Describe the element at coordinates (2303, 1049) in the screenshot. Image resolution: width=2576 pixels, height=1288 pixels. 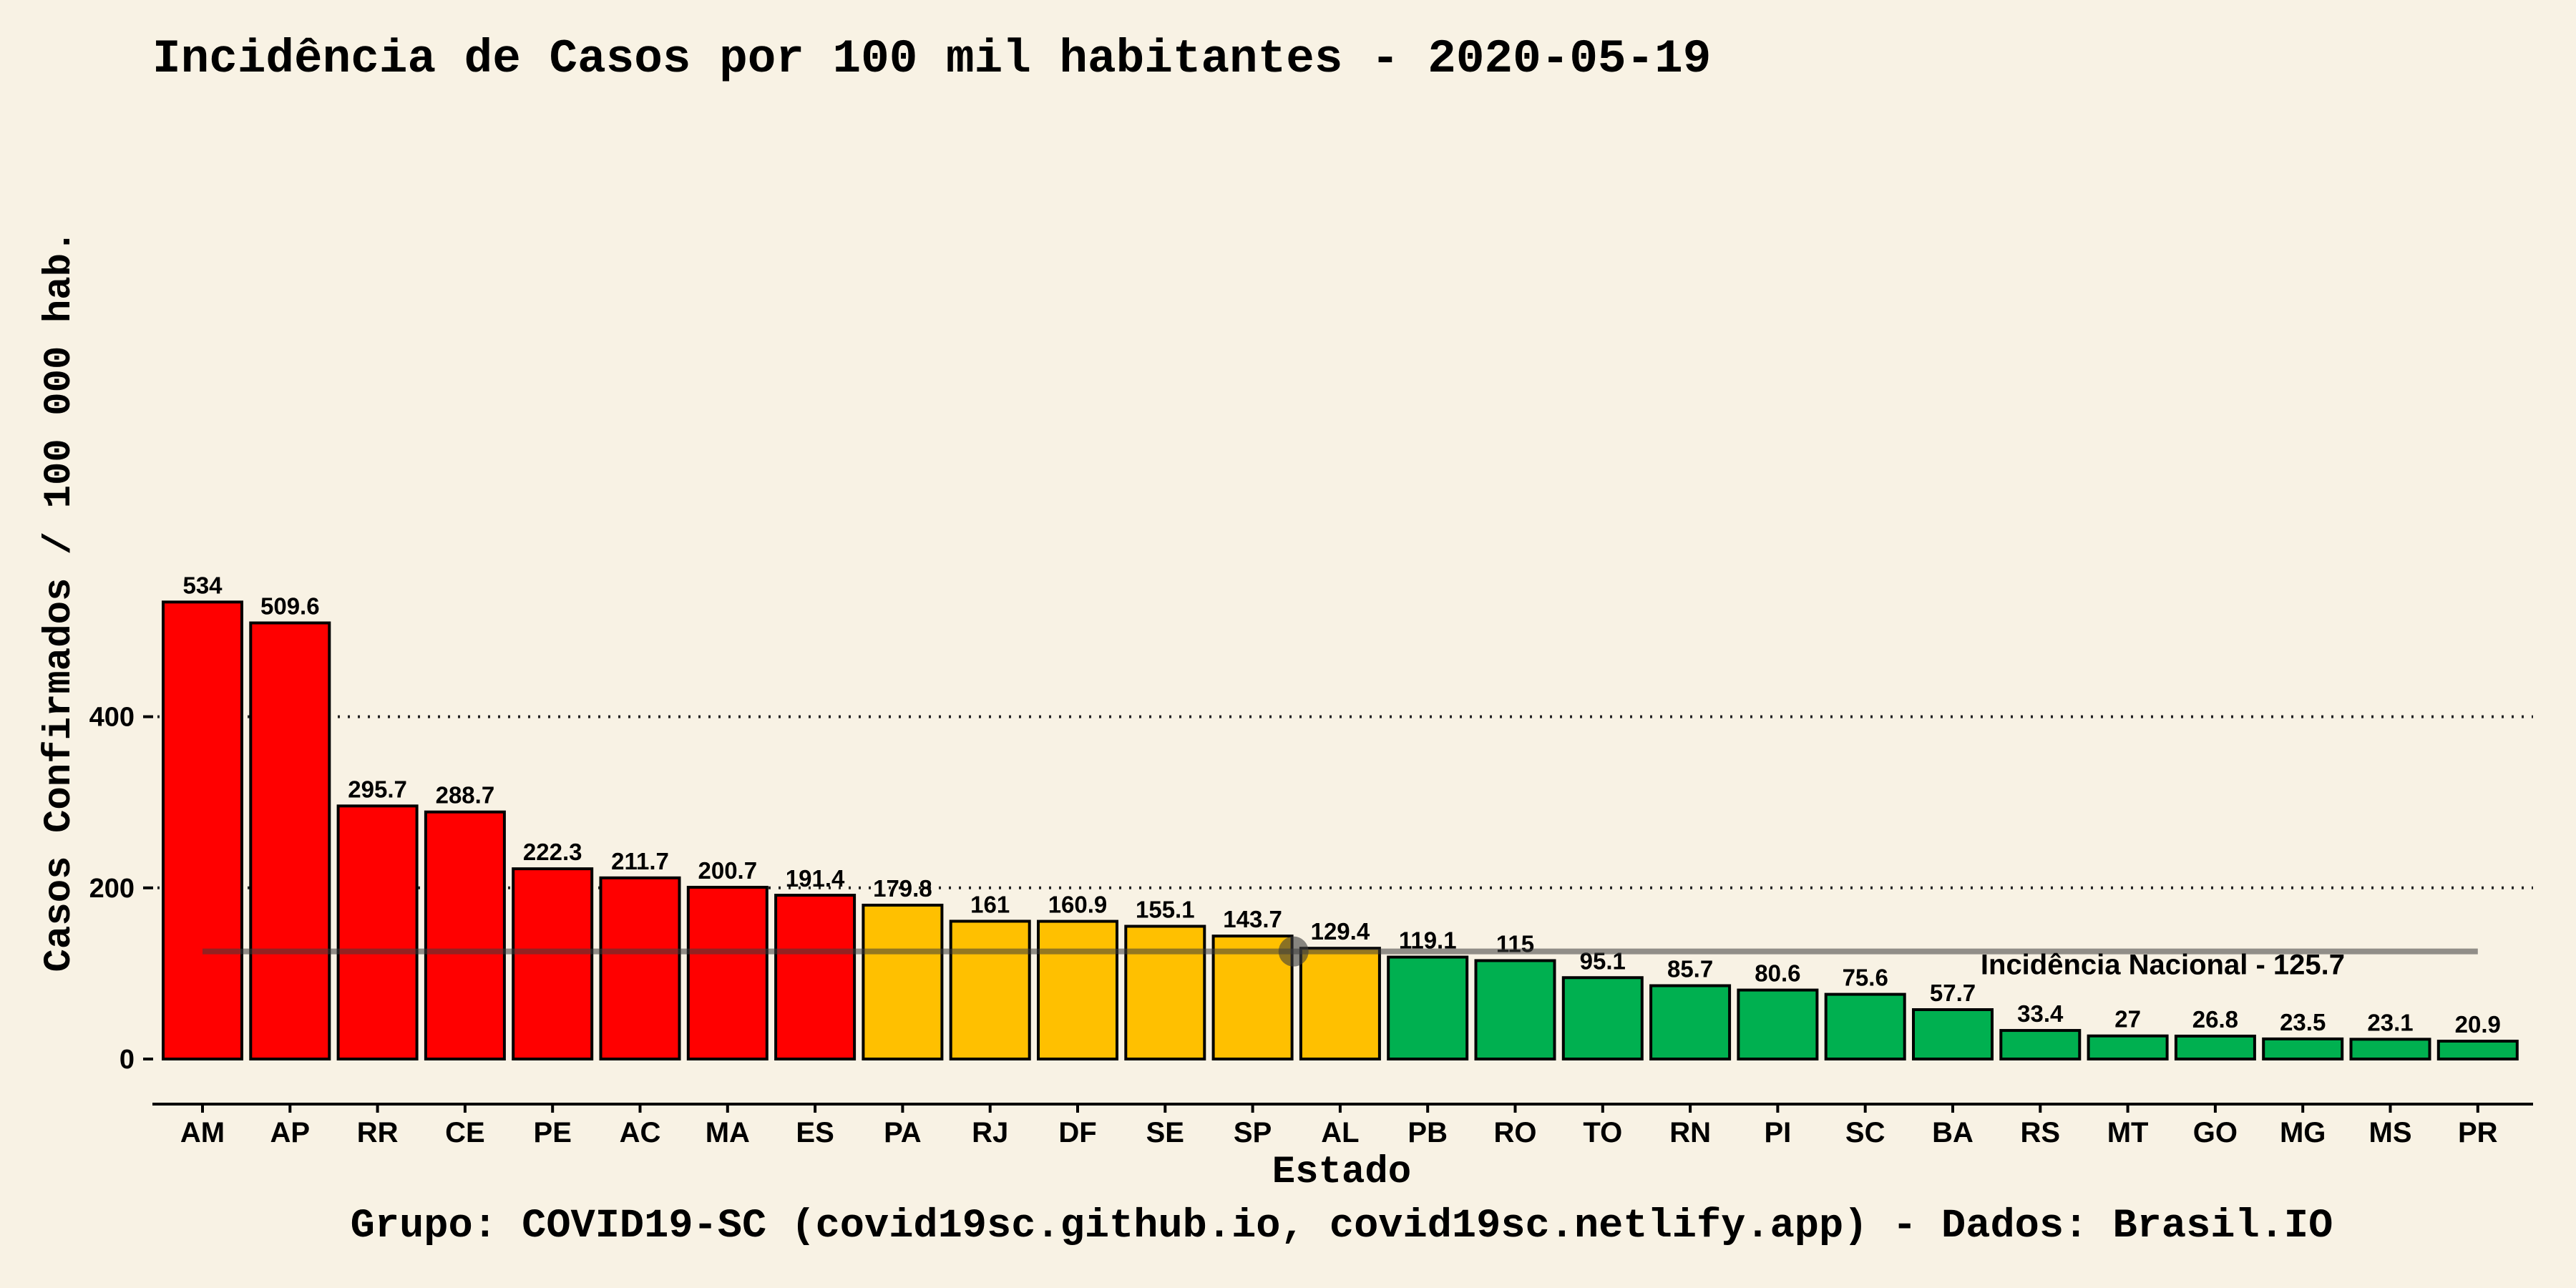
I see `bar-mg` at that location.